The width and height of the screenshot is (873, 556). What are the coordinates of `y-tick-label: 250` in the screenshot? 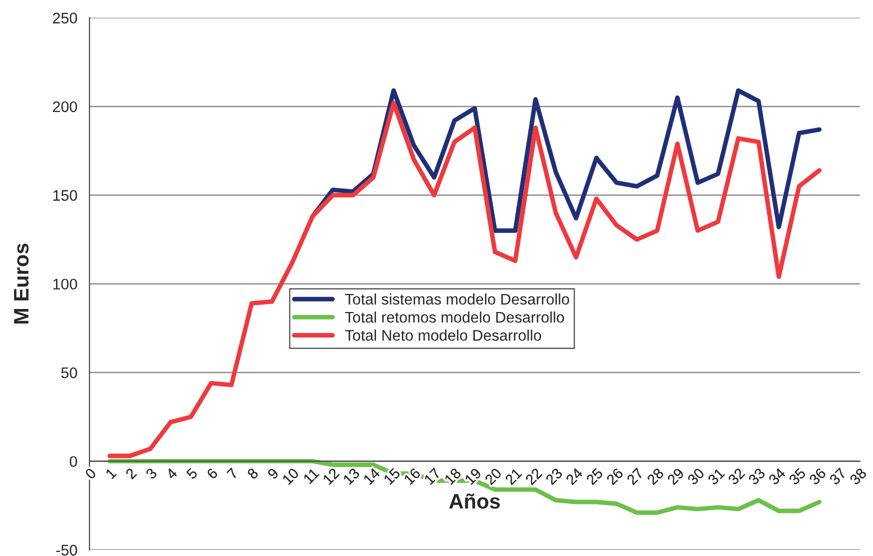 It's located at (65, 18).